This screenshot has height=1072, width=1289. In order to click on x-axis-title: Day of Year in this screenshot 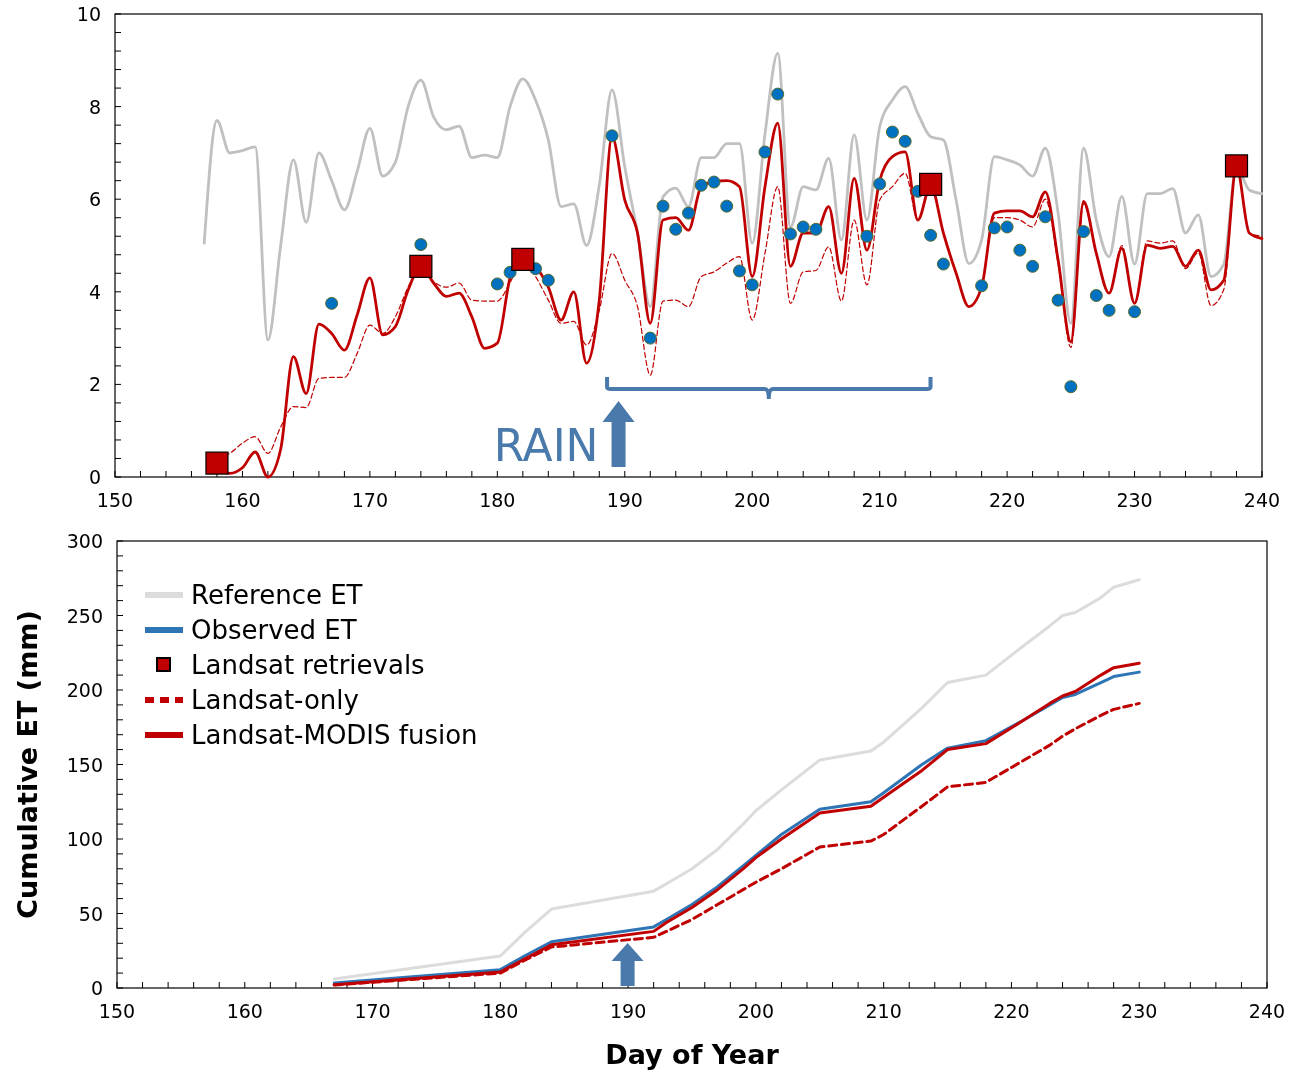, I will do `click(692, 1054)`.